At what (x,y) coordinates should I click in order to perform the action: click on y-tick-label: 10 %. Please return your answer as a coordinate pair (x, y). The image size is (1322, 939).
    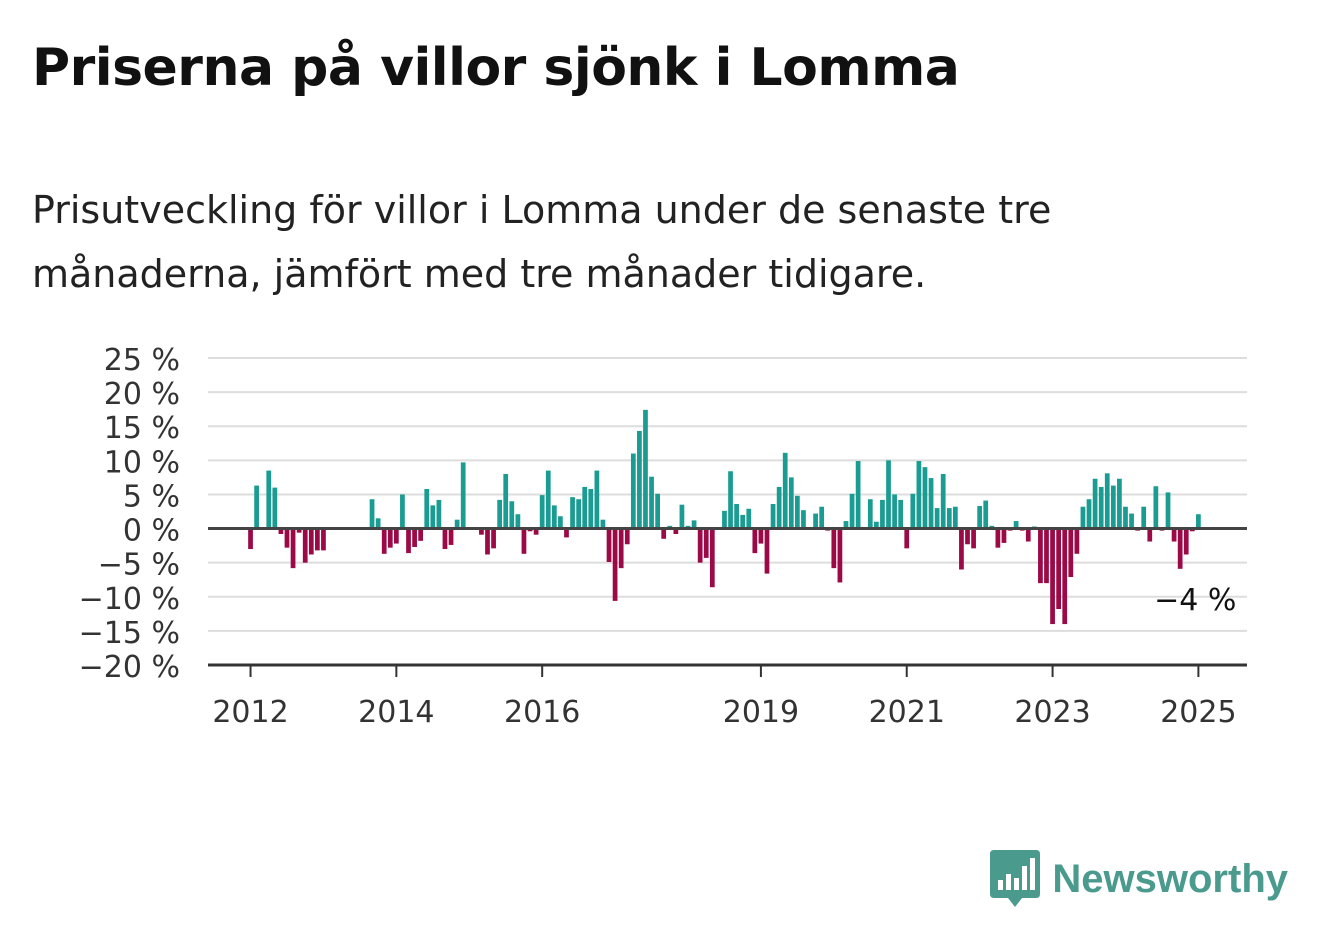
    Looking at the image, I should click on (142, 462).